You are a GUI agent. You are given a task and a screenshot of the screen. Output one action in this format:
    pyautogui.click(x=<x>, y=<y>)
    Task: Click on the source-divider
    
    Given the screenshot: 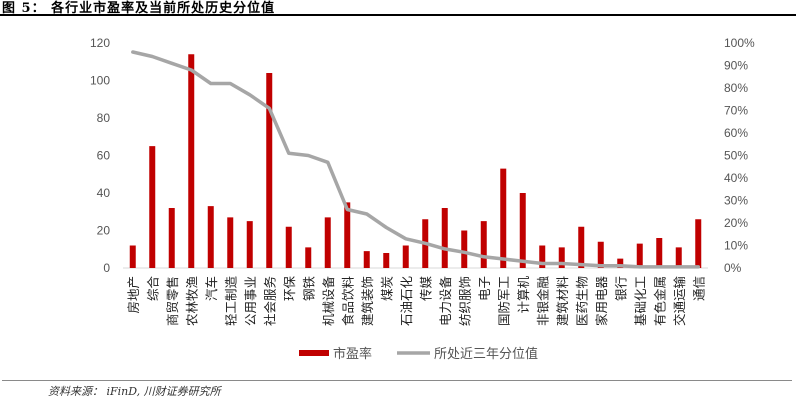 What is the action you would take?
    pyautogui.click(x=397, y=380)
    